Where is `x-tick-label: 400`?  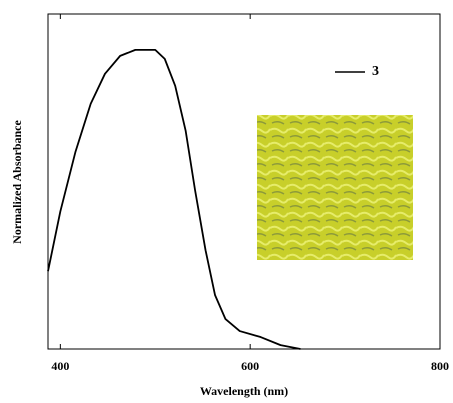 x-tick-label: 400 is located at coordinates (60, 366).